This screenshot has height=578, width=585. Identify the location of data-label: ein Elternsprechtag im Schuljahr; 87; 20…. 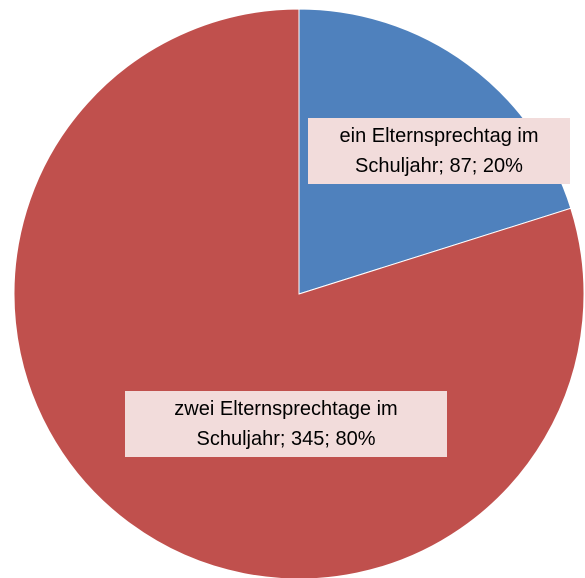
(439, 151).